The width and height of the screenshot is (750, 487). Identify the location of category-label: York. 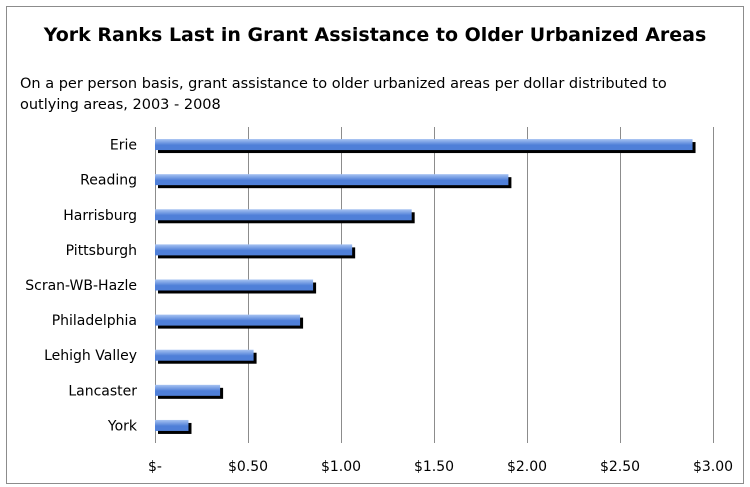
(122, 426).